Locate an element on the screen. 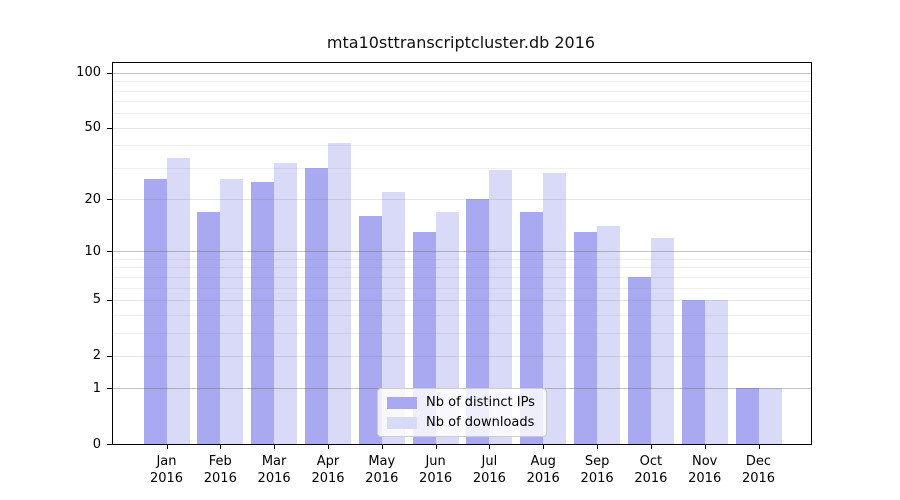  x-tick-label-jun: Jun 2016 is located at coordinates (436, 470).